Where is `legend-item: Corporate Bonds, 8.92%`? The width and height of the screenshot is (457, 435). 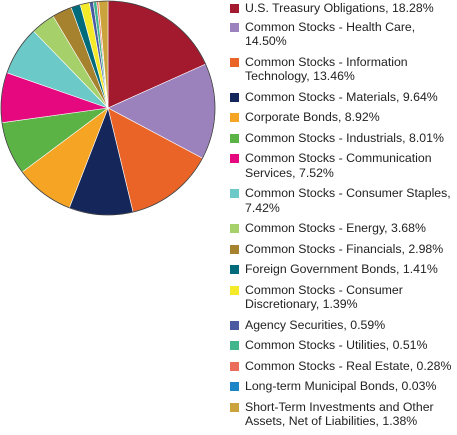 legend-item: Corporate Bonds, 8.92% is located at coordinates (343, 117).